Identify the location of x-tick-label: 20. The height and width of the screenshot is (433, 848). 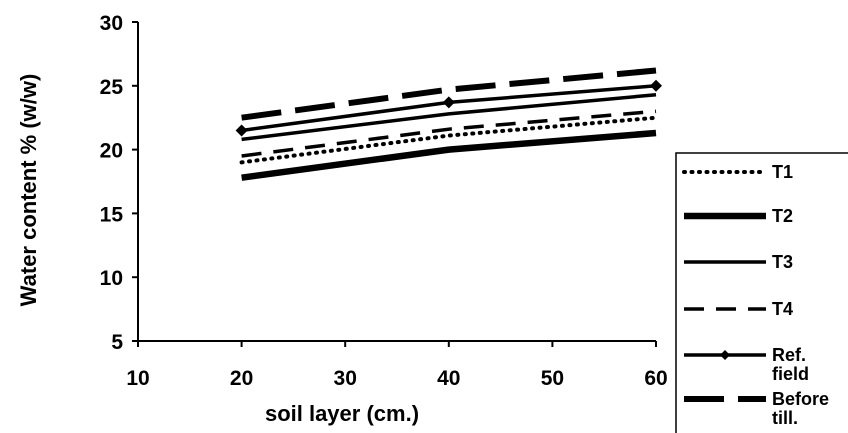
(241, 378).